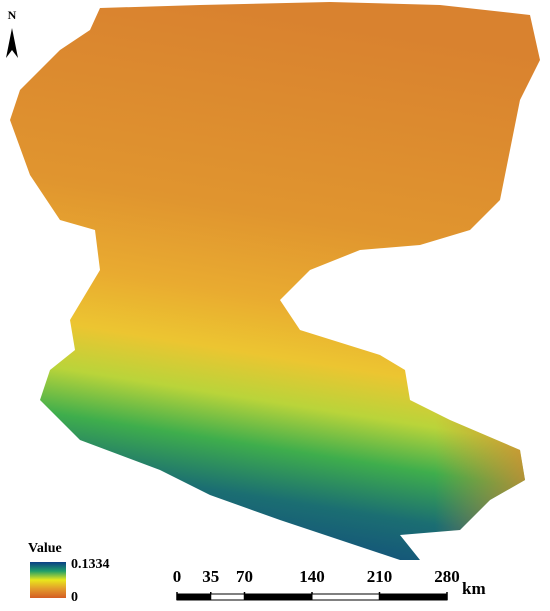 This screenshot has width=550, height=611. Describe the element at coordinates (412, 432) in the screenshot. I see `study-area-east` at that location.